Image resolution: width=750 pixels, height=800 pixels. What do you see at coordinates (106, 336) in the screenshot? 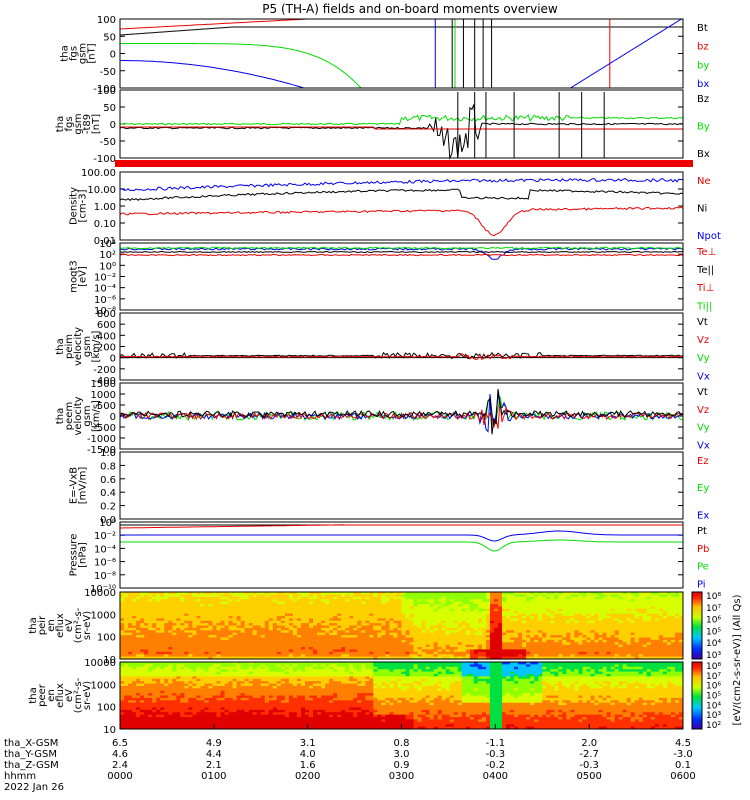
I see `y-tick-label: 400` at bounding box center [106, 336].